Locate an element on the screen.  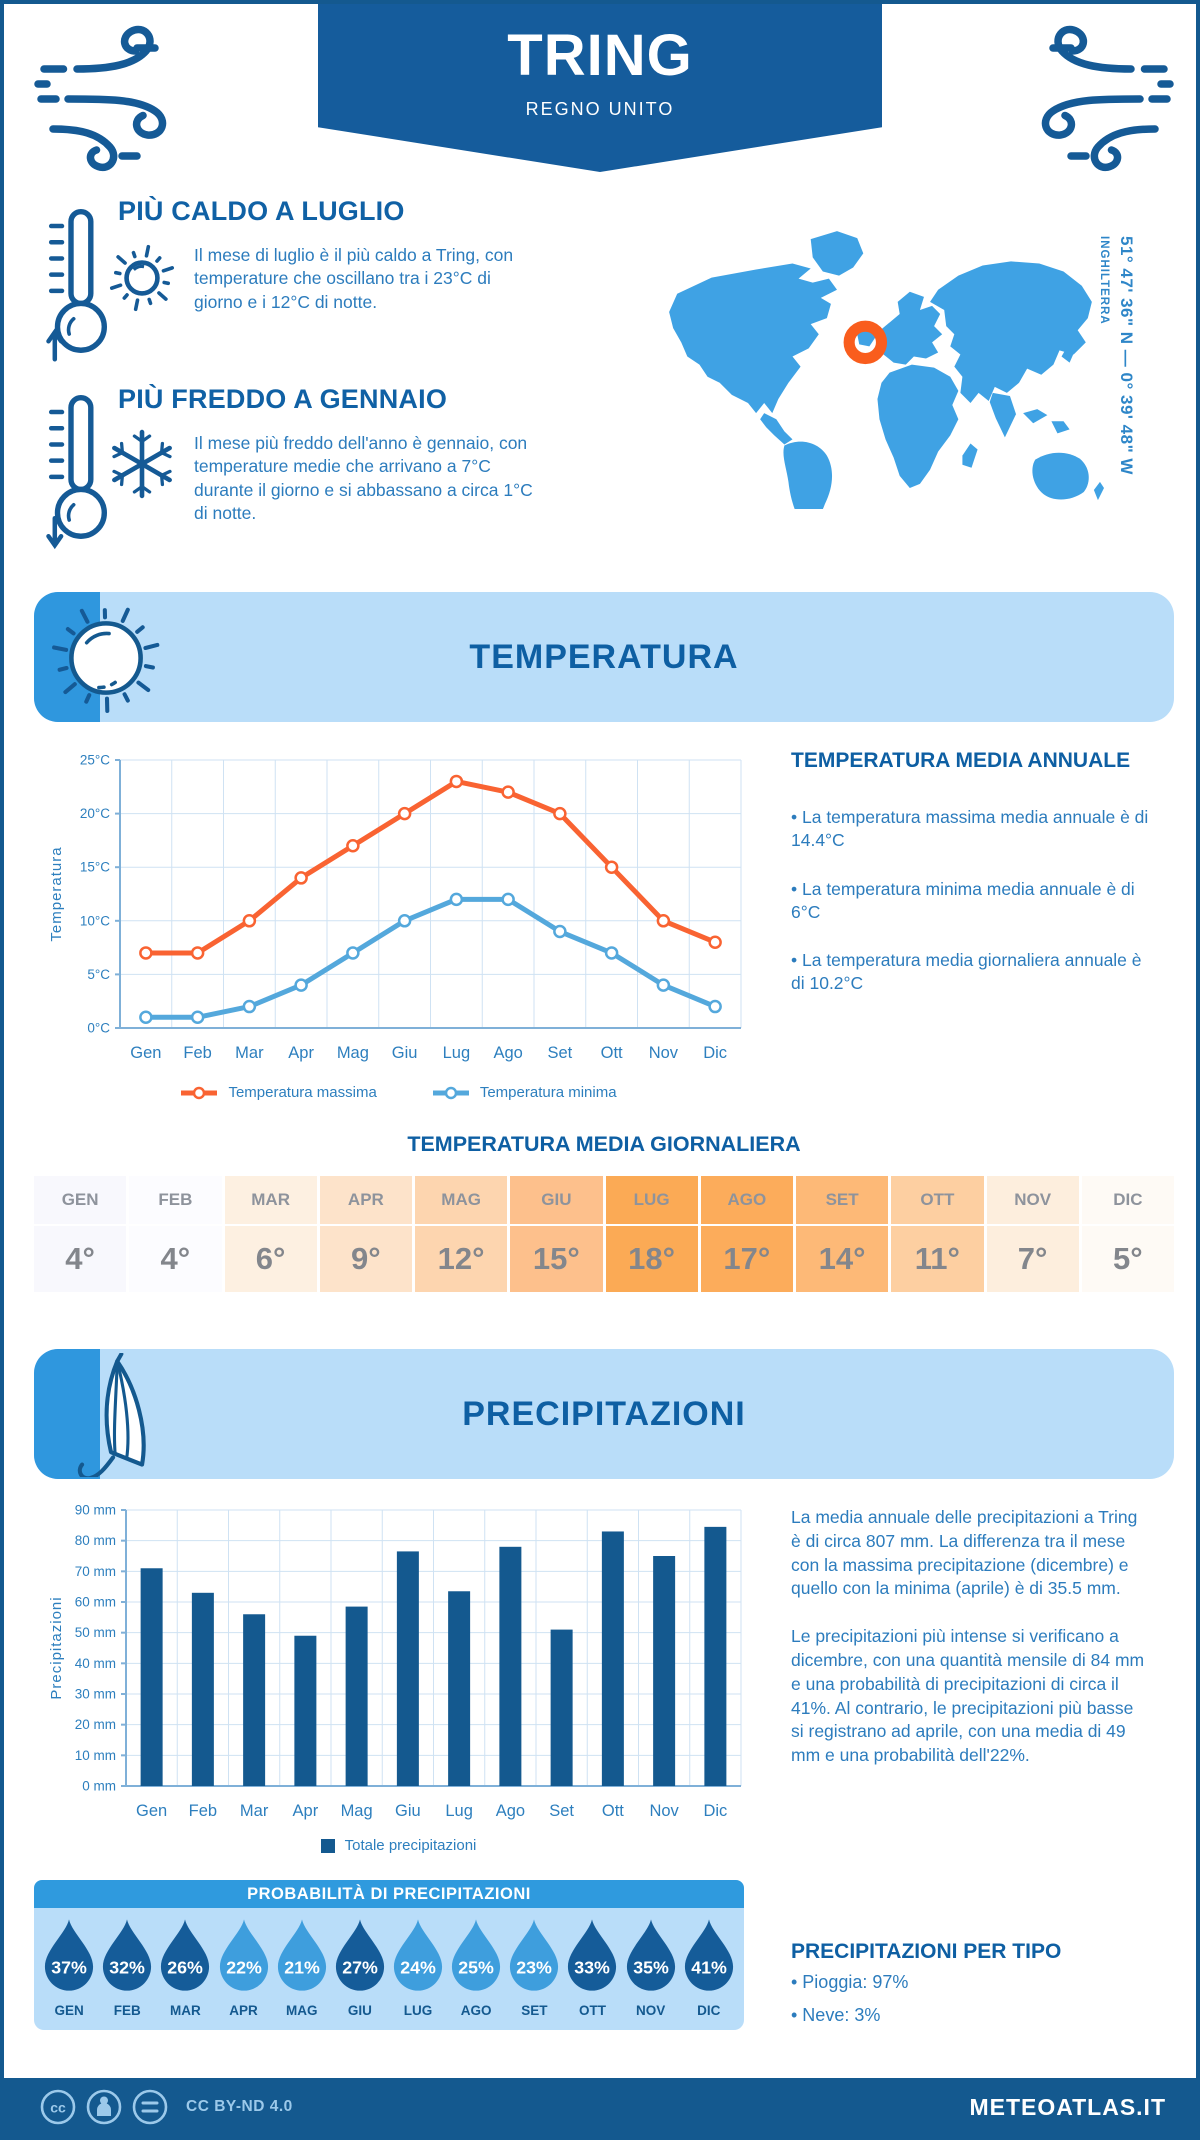
svg-text: 33% is located at coordinates (593, 1967).